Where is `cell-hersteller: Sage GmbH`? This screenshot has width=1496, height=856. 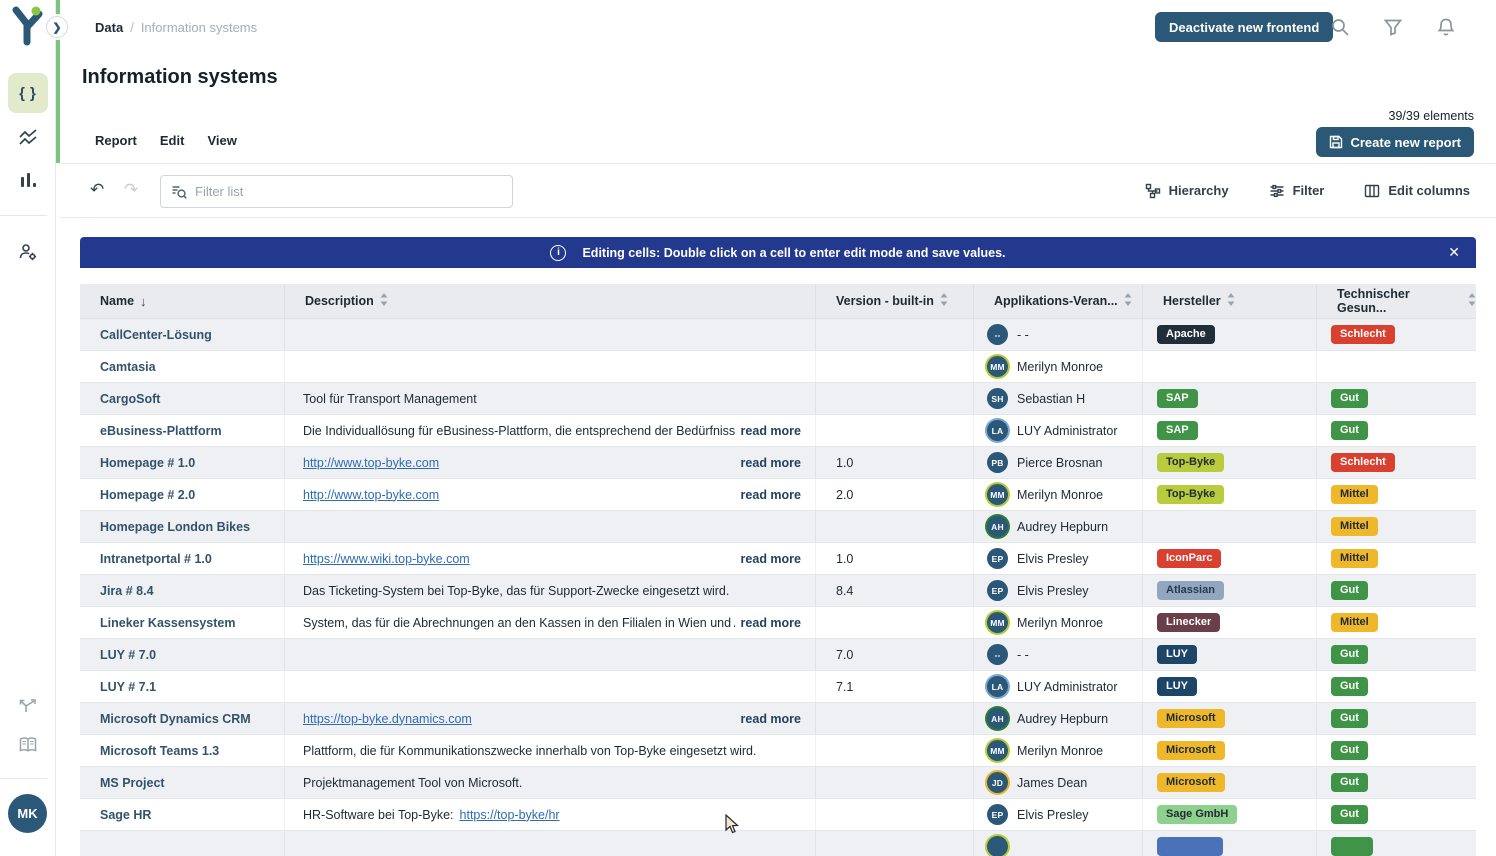
cell-hersteller: Sage GmbH is located at coordinates (1230, 814).